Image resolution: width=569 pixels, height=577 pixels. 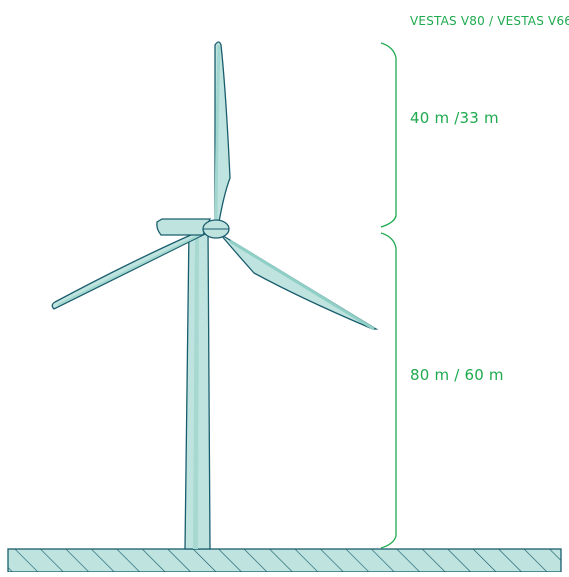 What do you see at coordinates (388, 135) in the screenshot?
I see `dimension-brace-blade` at bounding box center [388, 135].